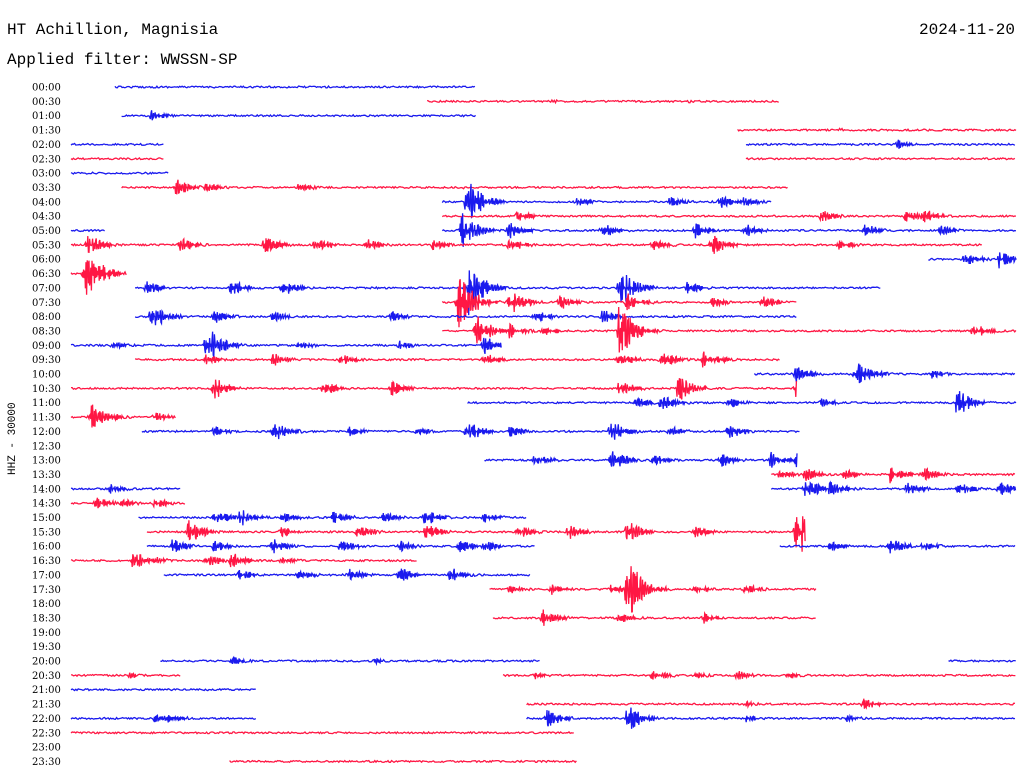 The image size is (1024, 780). Describe the element at coordinates (46, 676) in the screenshot. I see `row-time-label: 20:30` at that location.